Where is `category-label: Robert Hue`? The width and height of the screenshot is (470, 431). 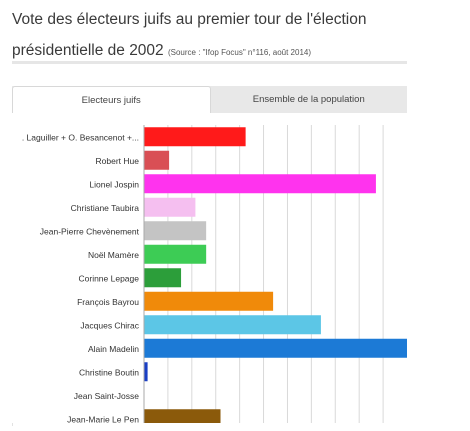
category-label: Robert Hue is located at coordinates (118, 161).